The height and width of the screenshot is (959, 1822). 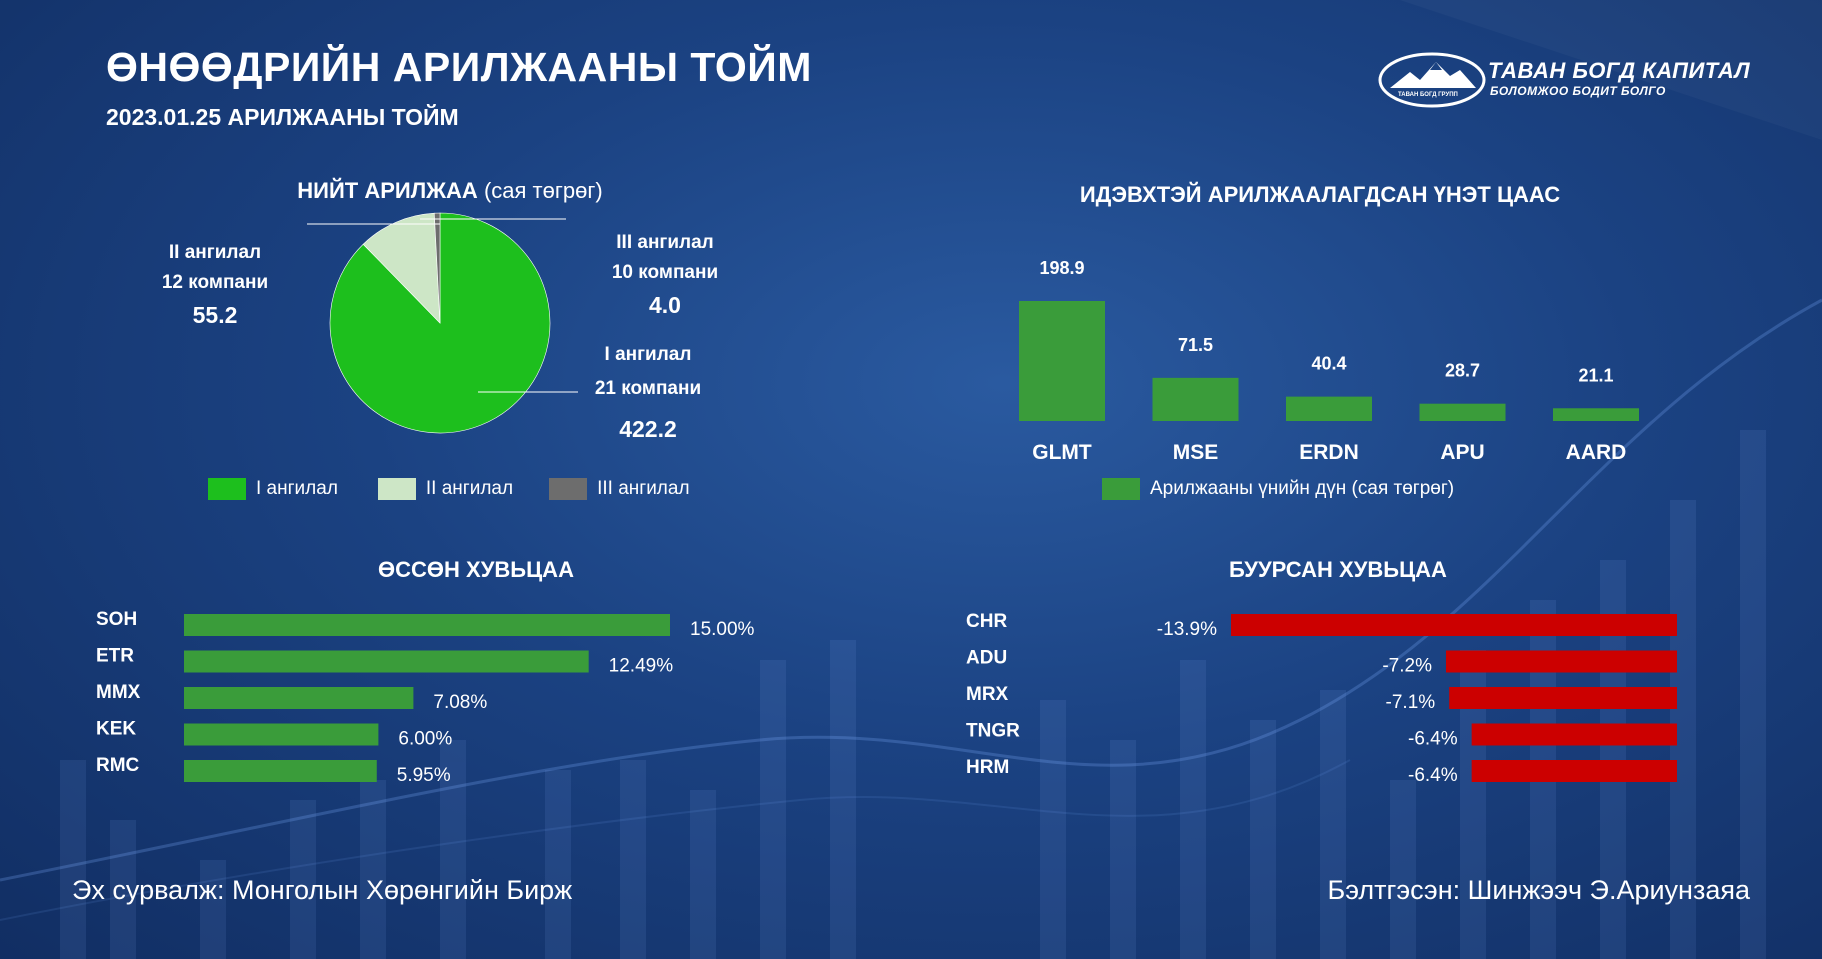 What do you see at coordinates (1595, 375) in the screenshot?
I see `active-value-label-aard: 21.1` at bounding box center [1595, 375].